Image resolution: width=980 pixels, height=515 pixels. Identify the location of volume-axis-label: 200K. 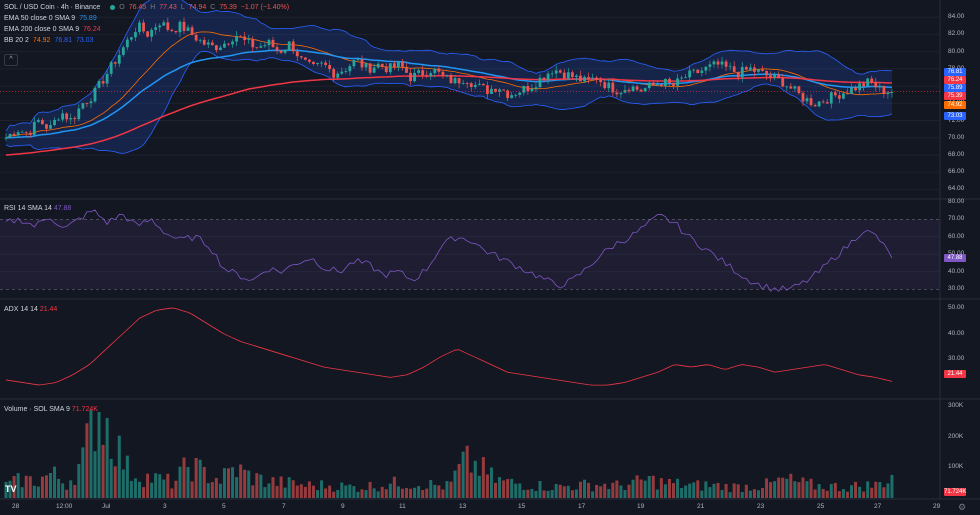
(956, 436).